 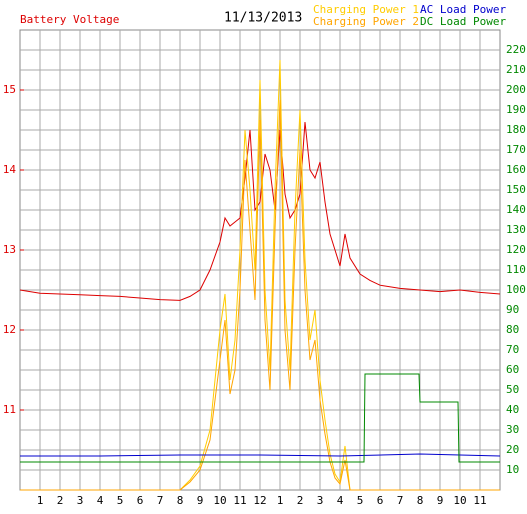 What do you see at coordinates (463, 21) in the screenshot?
I see `legend-entry: DC Load Power` at bounding box center [463, 21].